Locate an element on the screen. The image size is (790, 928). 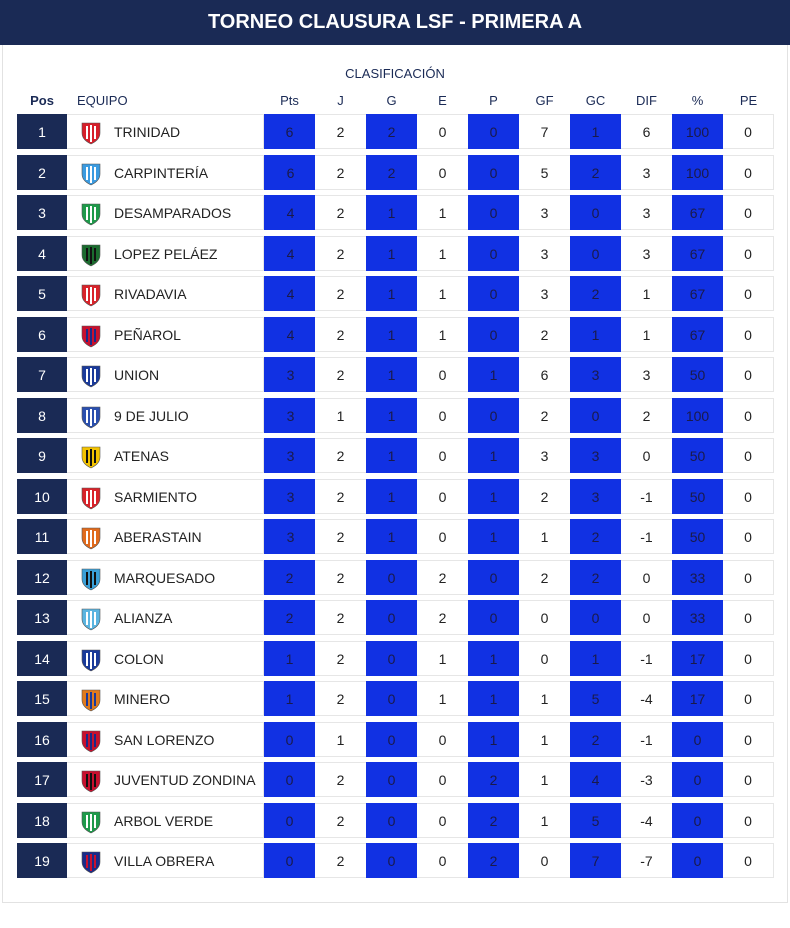
col-e-header: E is located at coordinates (442, 100).